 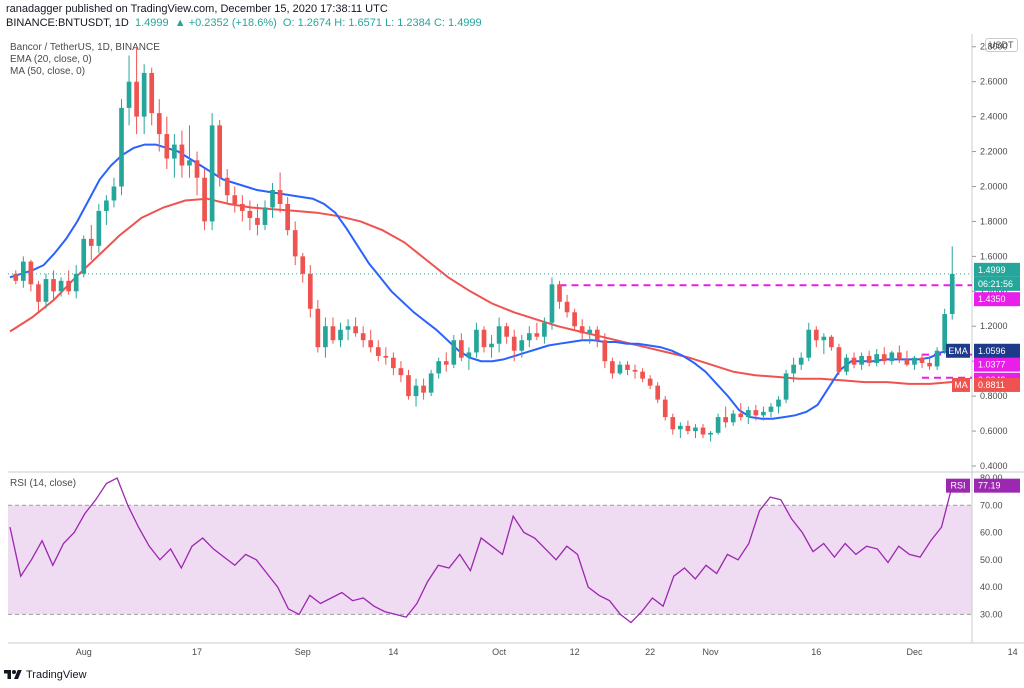 What do you see at coordinates (151, 23) in the screenshot?
I see `last-price: 1.4999` at bounding box center [151, 23].